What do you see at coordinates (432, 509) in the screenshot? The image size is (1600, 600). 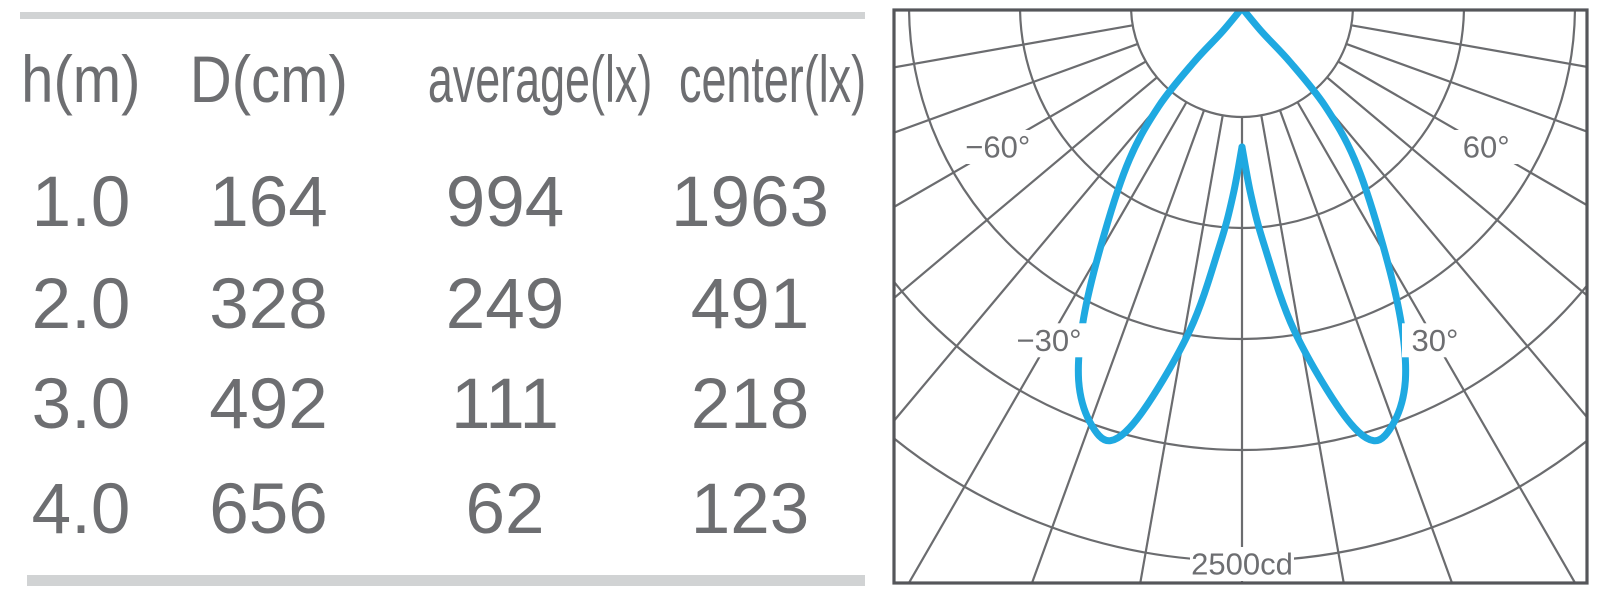 I see `table-row: 4.0 656 62 123` at bounding box center [432, 509].